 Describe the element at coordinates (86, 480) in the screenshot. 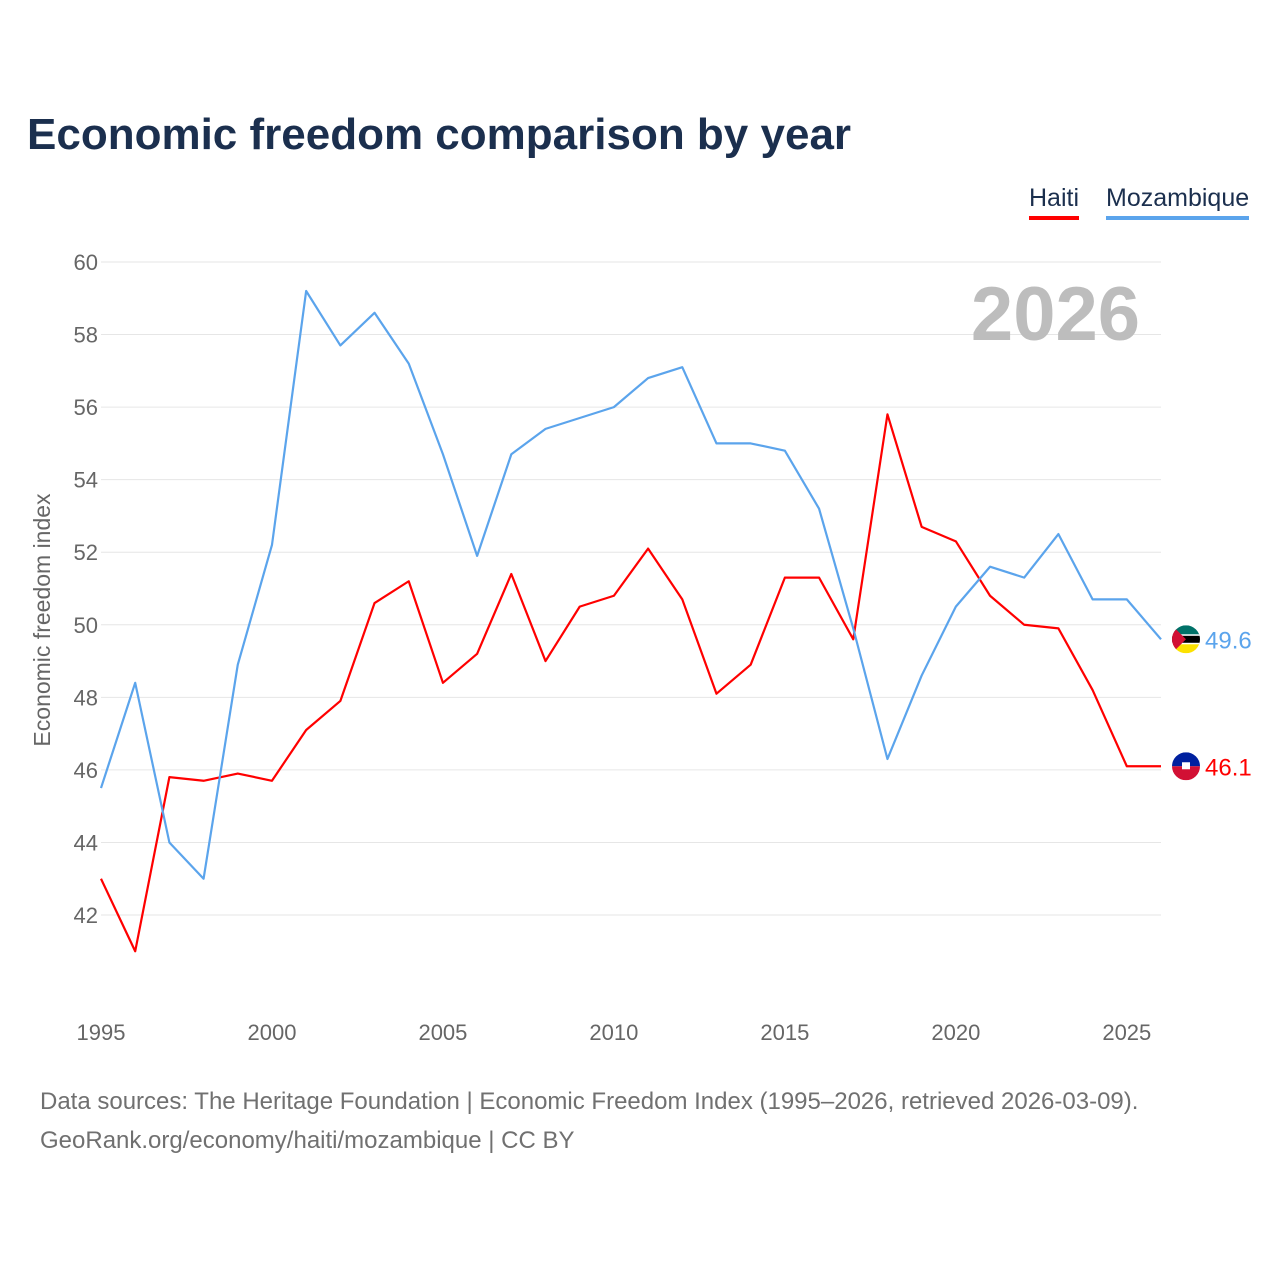

I see `y-tick-label: 54` at that location.